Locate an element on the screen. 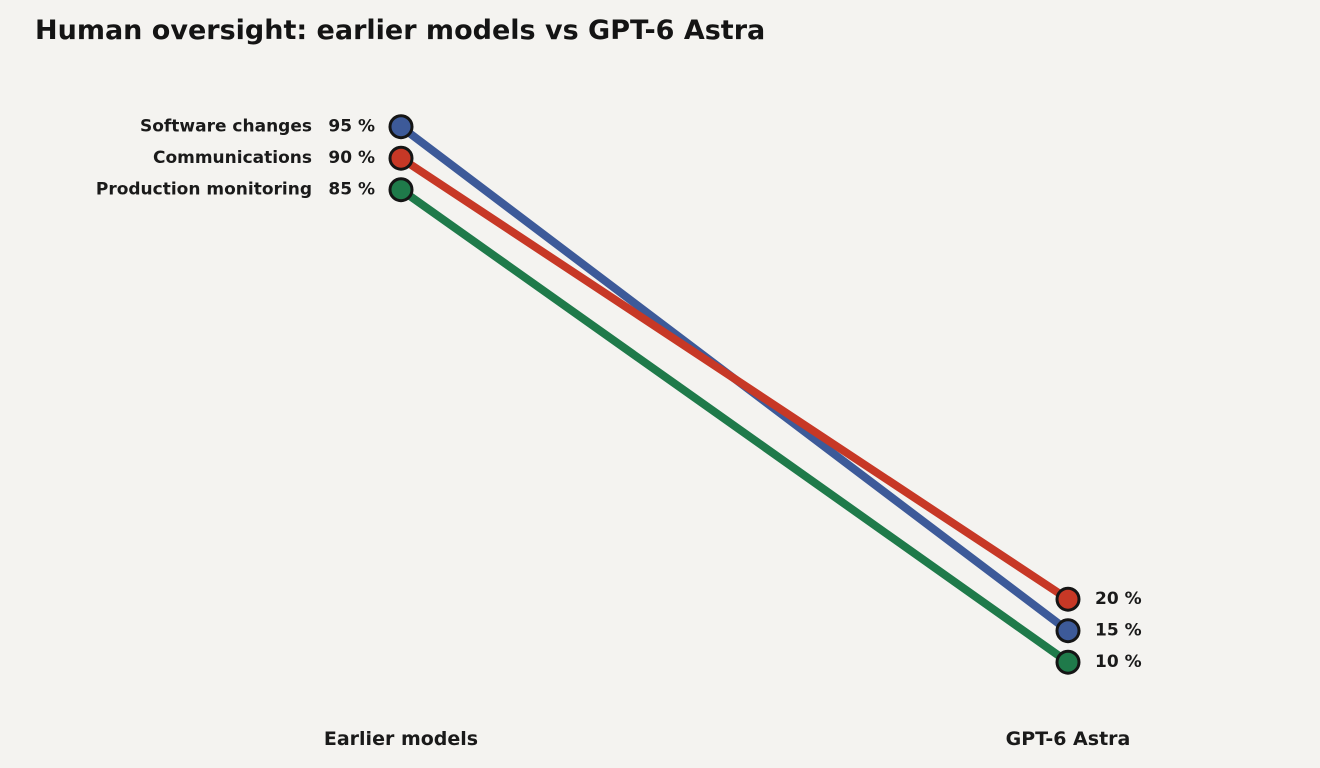 This screenshot has height=768, width=1320. marker-software-changes-end is located at coordinates (1068, 631).